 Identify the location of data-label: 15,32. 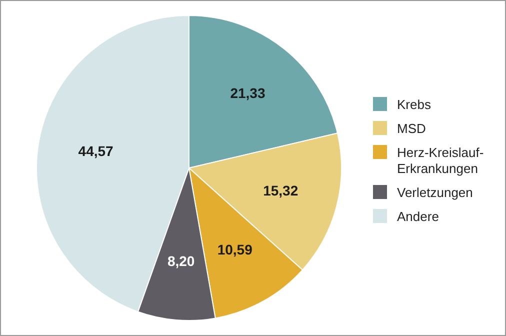
(280, 190).